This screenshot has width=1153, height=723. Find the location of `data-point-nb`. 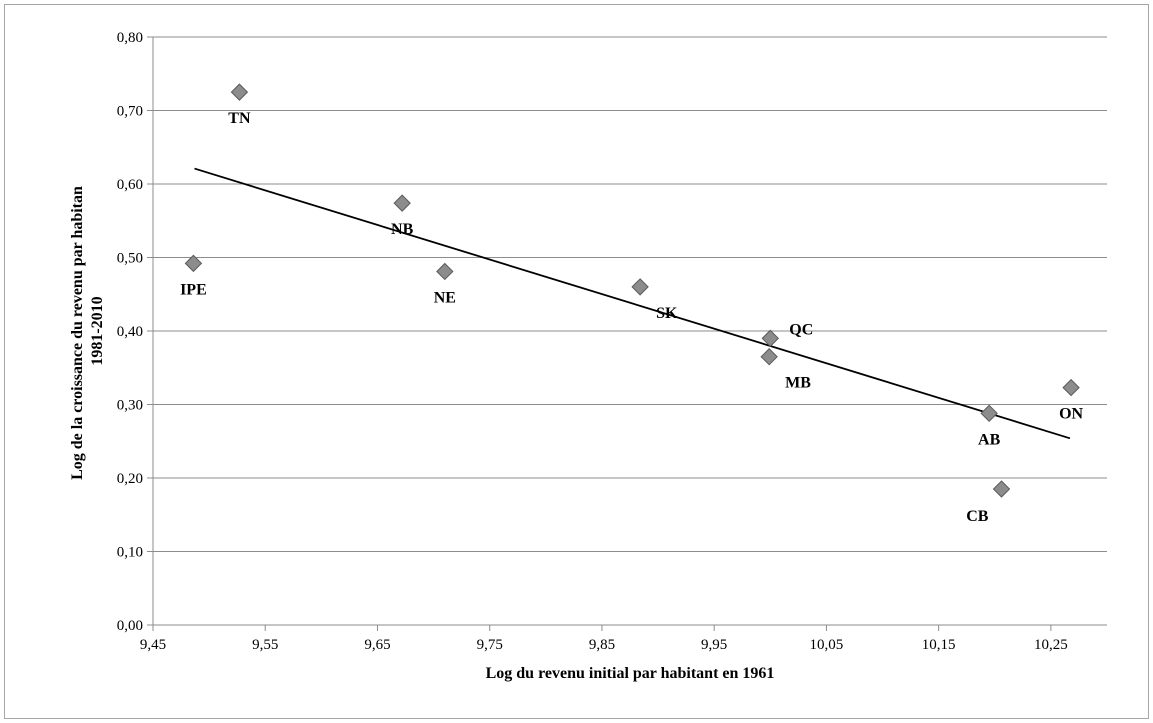

data-point-nb is located at coordinates (402, 203).